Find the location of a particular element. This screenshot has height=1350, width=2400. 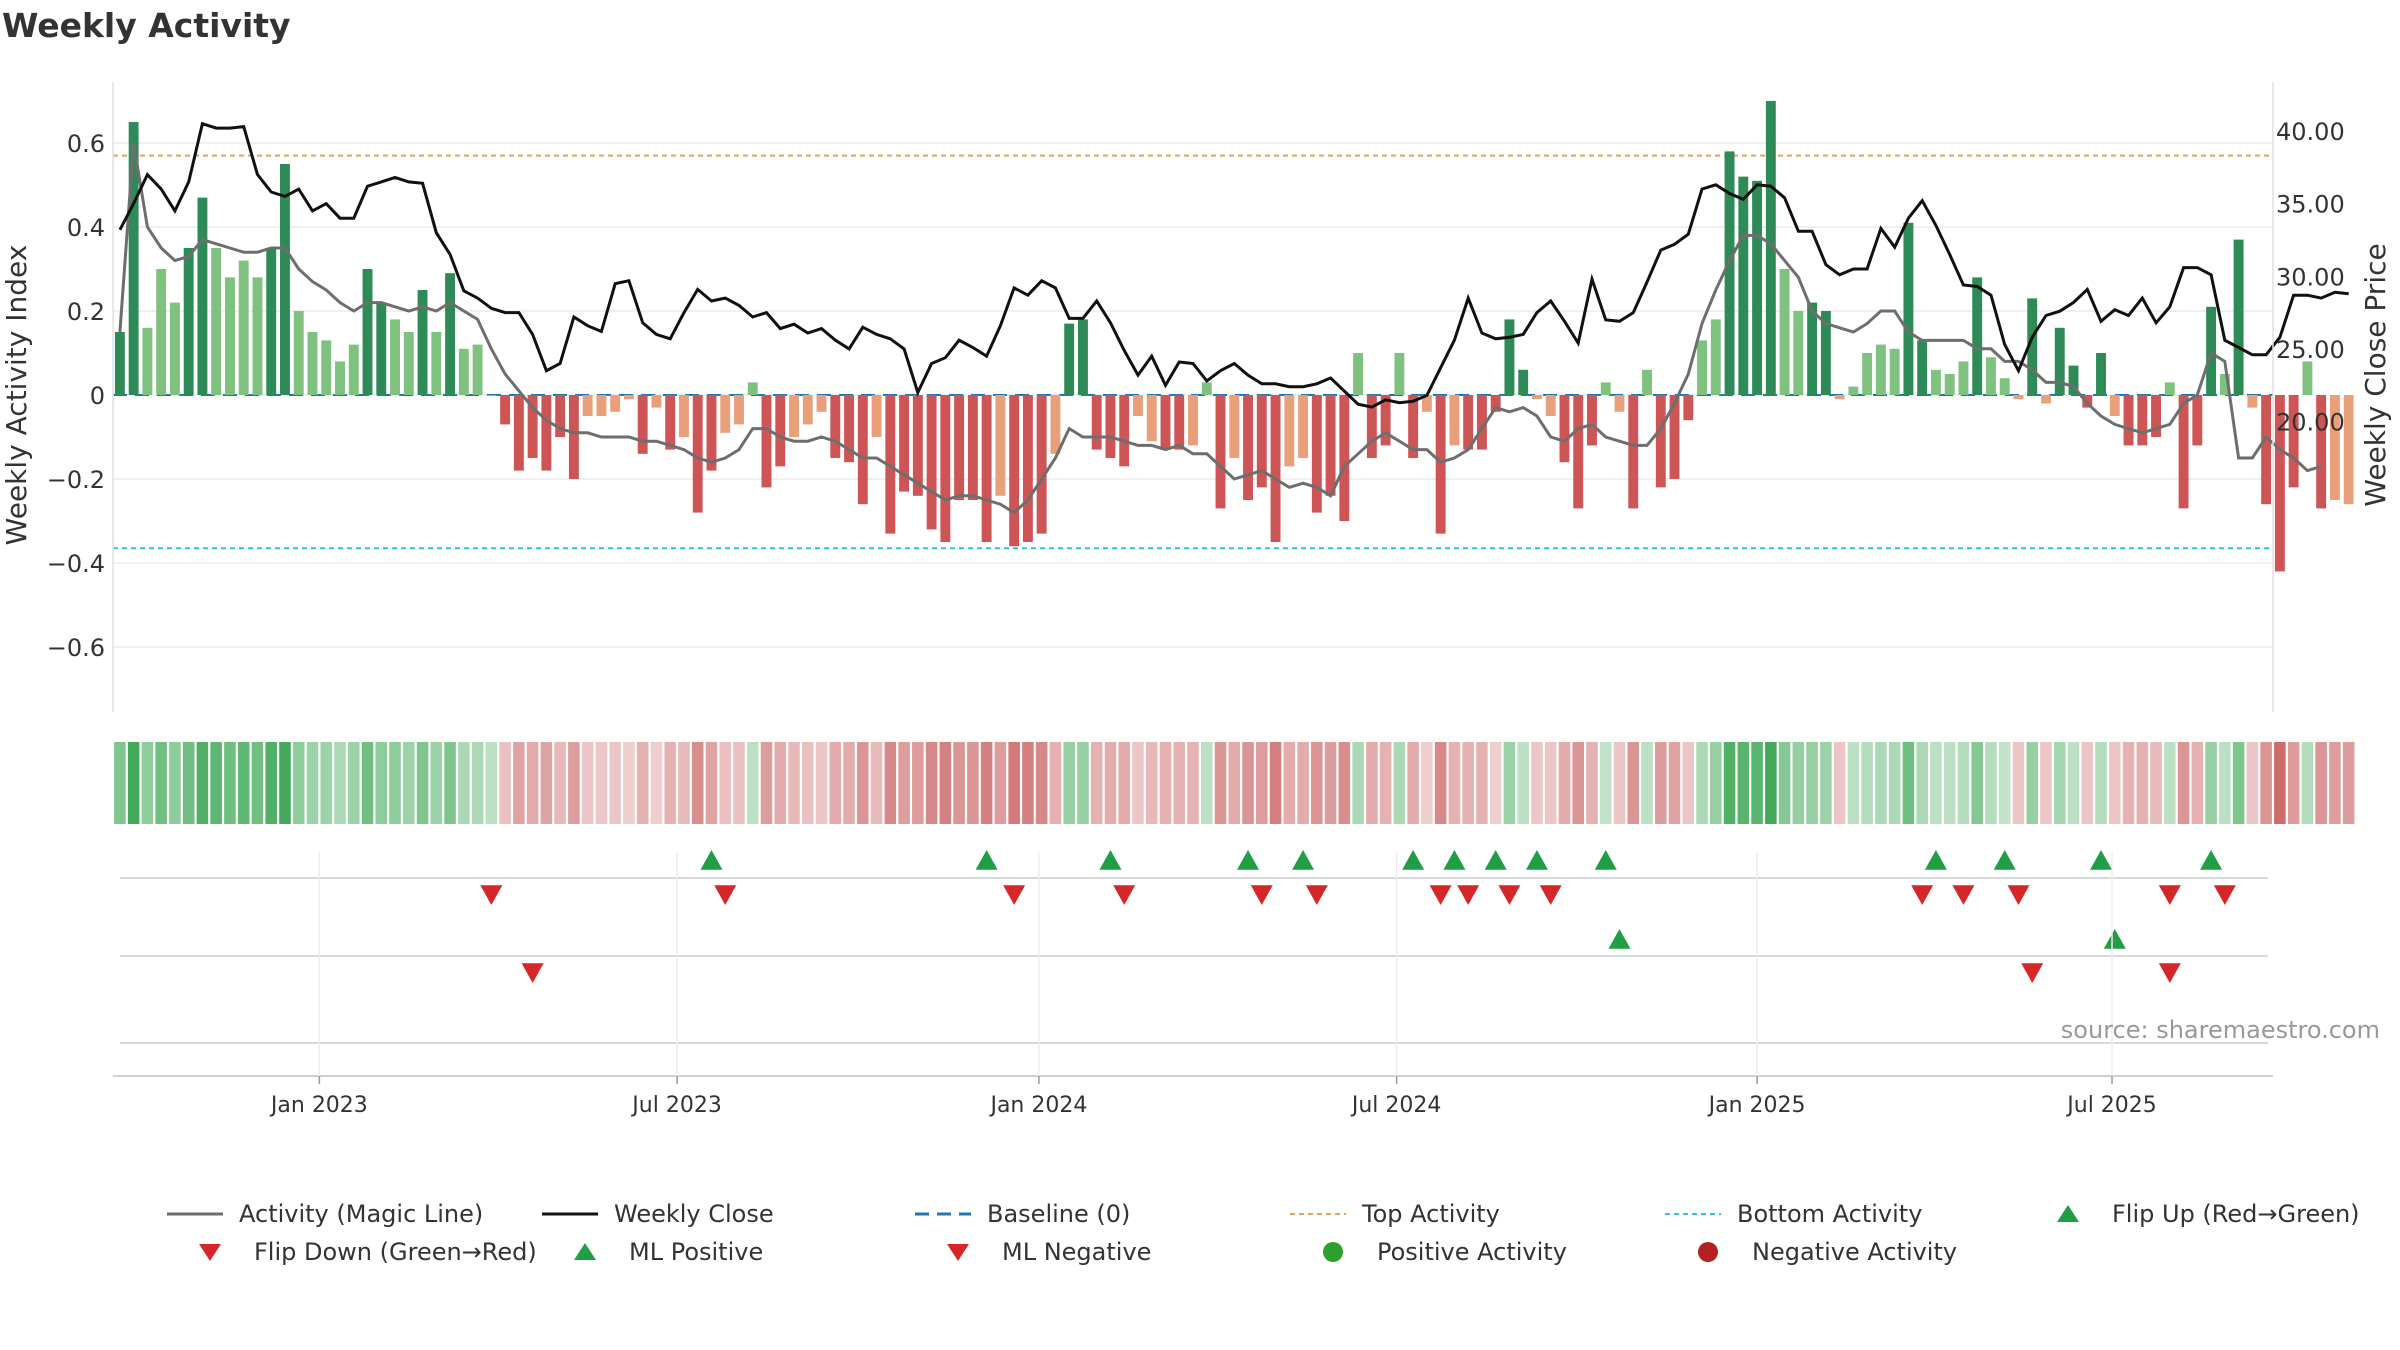

y-tick-label: −0.4 is located at coordinates (76, 564).